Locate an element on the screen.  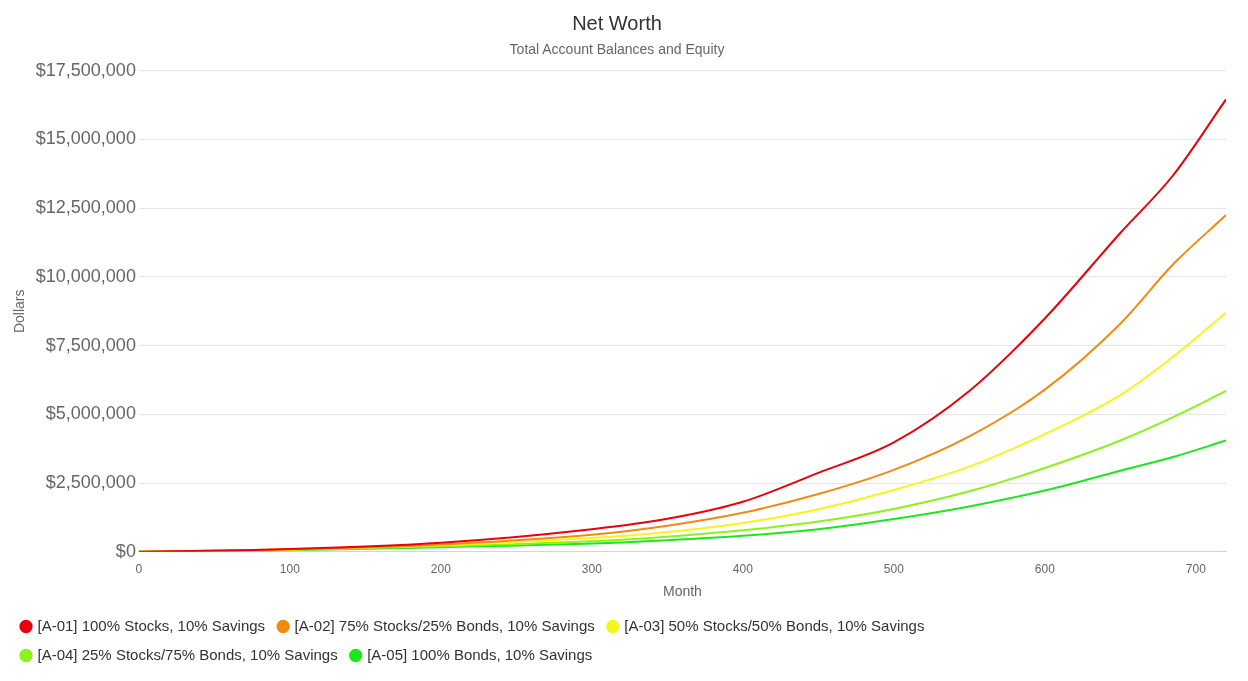
y-tick-label: $0 is located at coordinates (125, 550).